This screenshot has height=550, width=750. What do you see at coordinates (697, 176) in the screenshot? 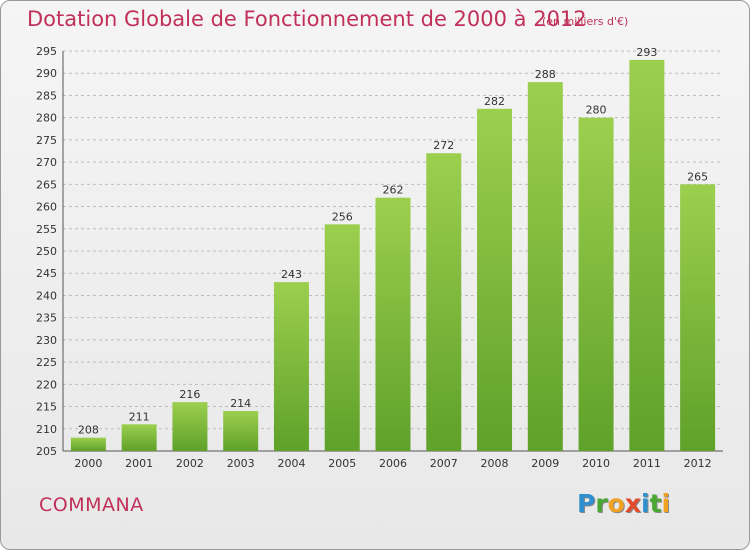
I see `value-label: 265` at bounding box center [697, 176].